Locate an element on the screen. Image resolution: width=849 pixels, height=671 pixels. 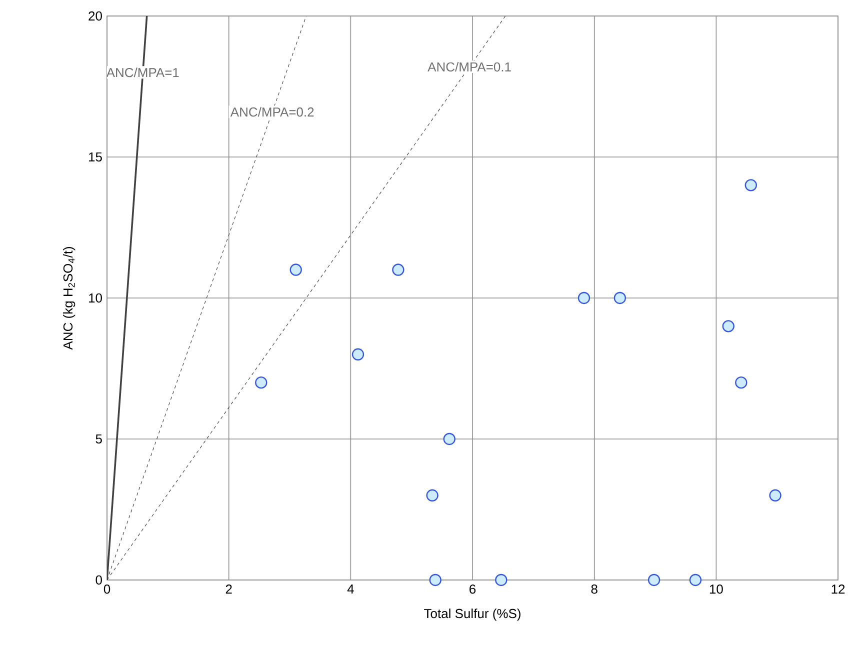
y-tick-label: 15 is located at coordinates (95, 157).